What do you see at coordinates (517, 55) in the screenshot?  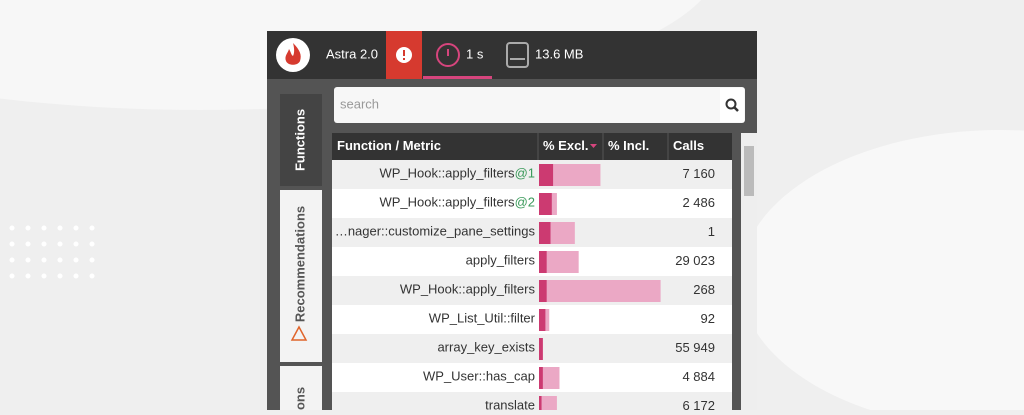 I see `memory-icon` at bounding box center [517, 55].